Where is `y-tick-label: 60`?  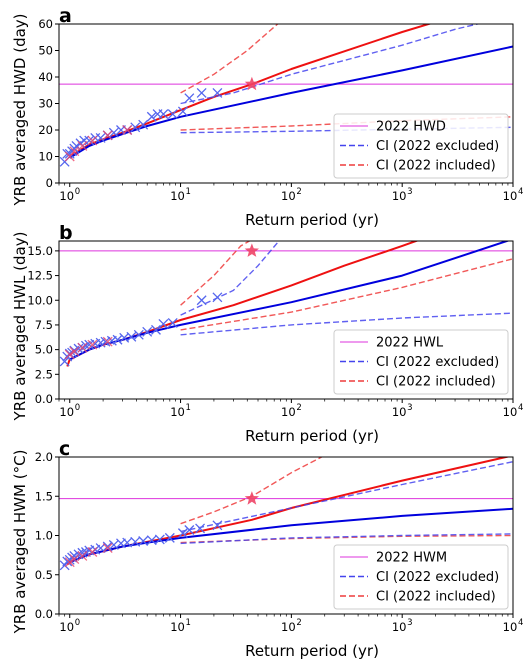 y-tick-label: 60 is located at coordinates (45, 24).